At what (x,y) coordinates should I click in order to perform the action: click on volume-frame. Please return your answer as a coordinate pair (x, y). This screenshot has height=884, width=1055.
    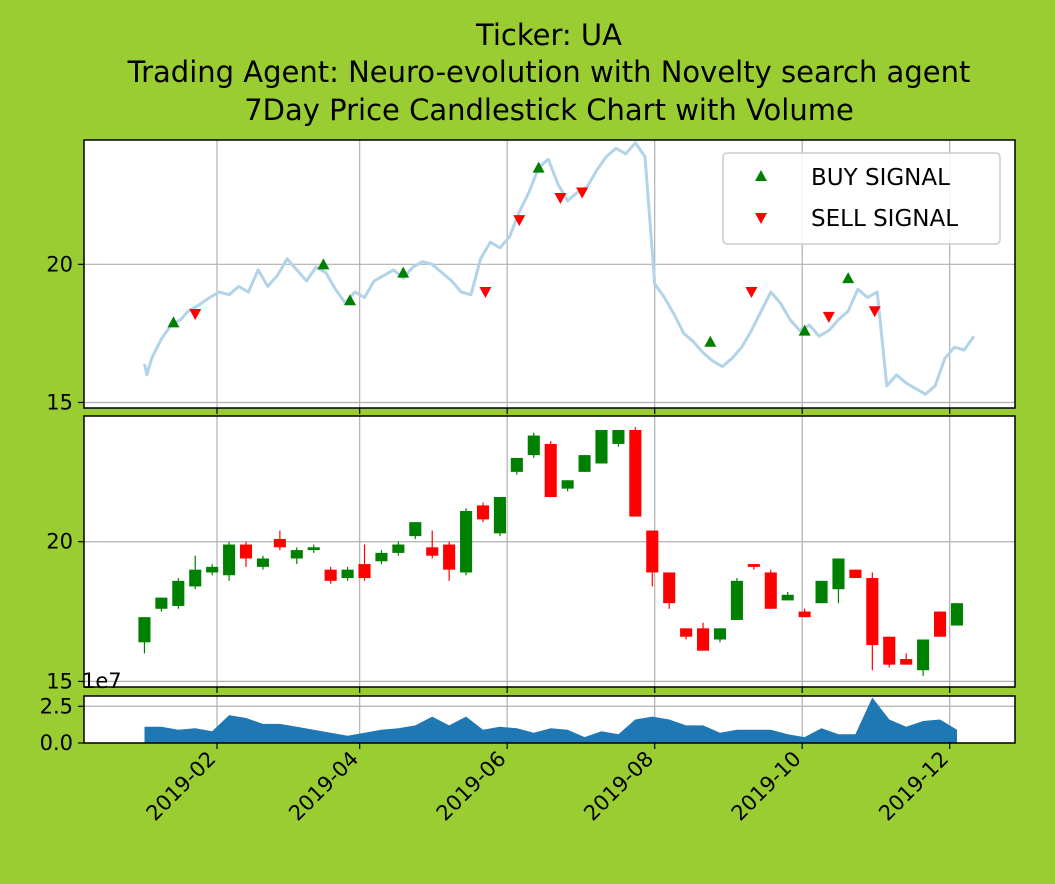
    Looking at the image, I should click on (549, 719).